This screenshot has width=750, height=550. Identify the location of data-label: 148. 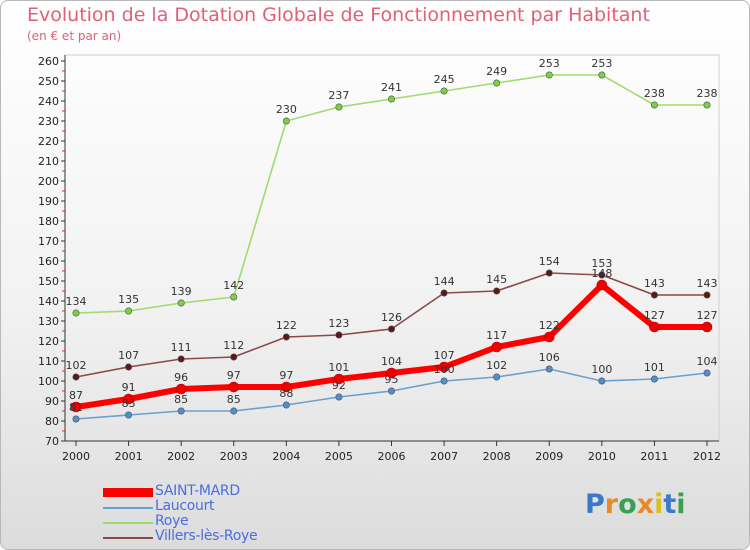
(601, 273).